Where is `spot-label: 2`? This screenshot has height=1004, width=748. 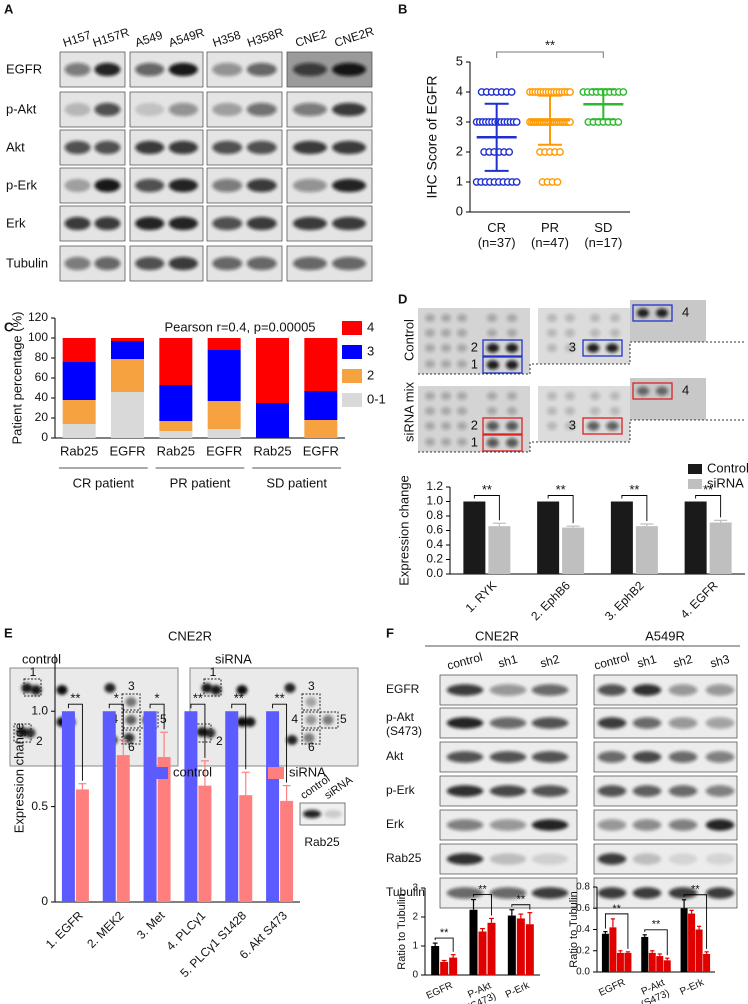
spot-label: 2 is located at coordinates (219, 741).